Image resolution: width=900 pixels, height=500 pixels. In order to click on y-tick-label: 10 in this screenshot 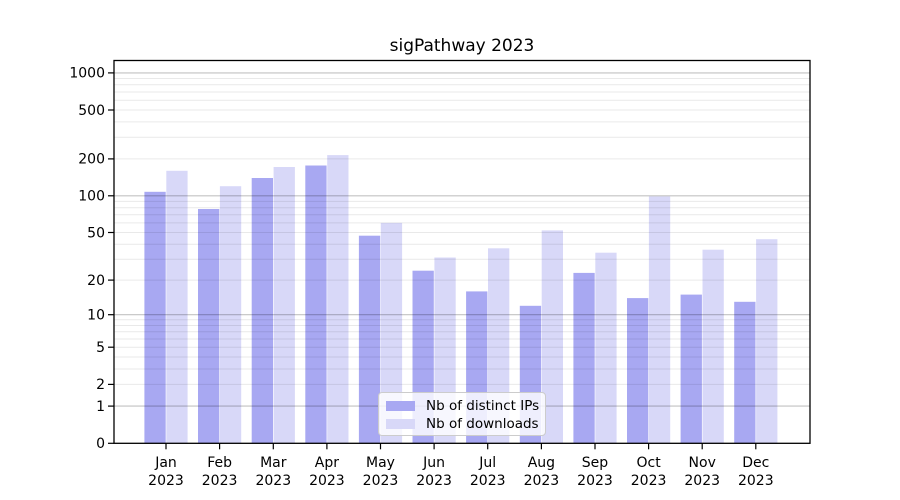, I will do `click(96, 316)`.